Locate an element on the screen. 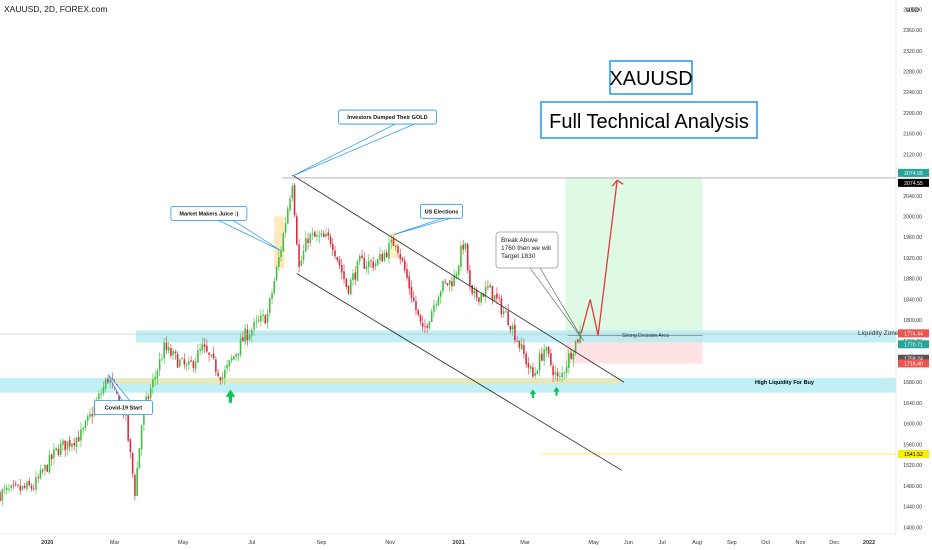 The height and width of the screenshot is (550, 932). y-tick-label: 1520.00 is located at coordinates (912, 466).